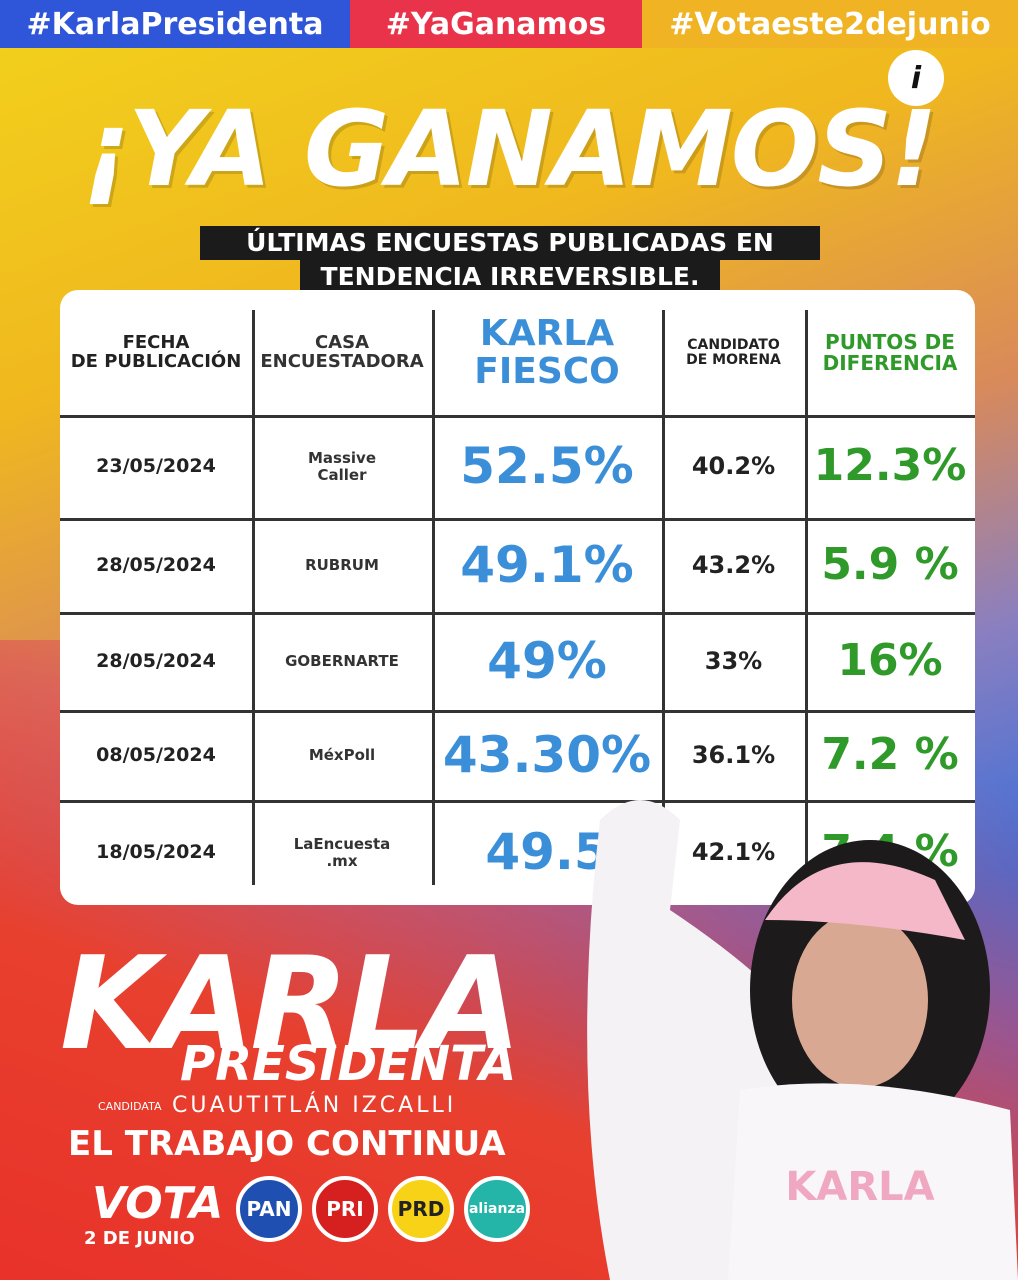 Image resolution: width=1018 pixels, height=1280 pixels. What do you see at coordinates (342, 852) in the screenshot?
I see `pollster-logo: LaEncuesta .mx` at bounding box center [342, 852].